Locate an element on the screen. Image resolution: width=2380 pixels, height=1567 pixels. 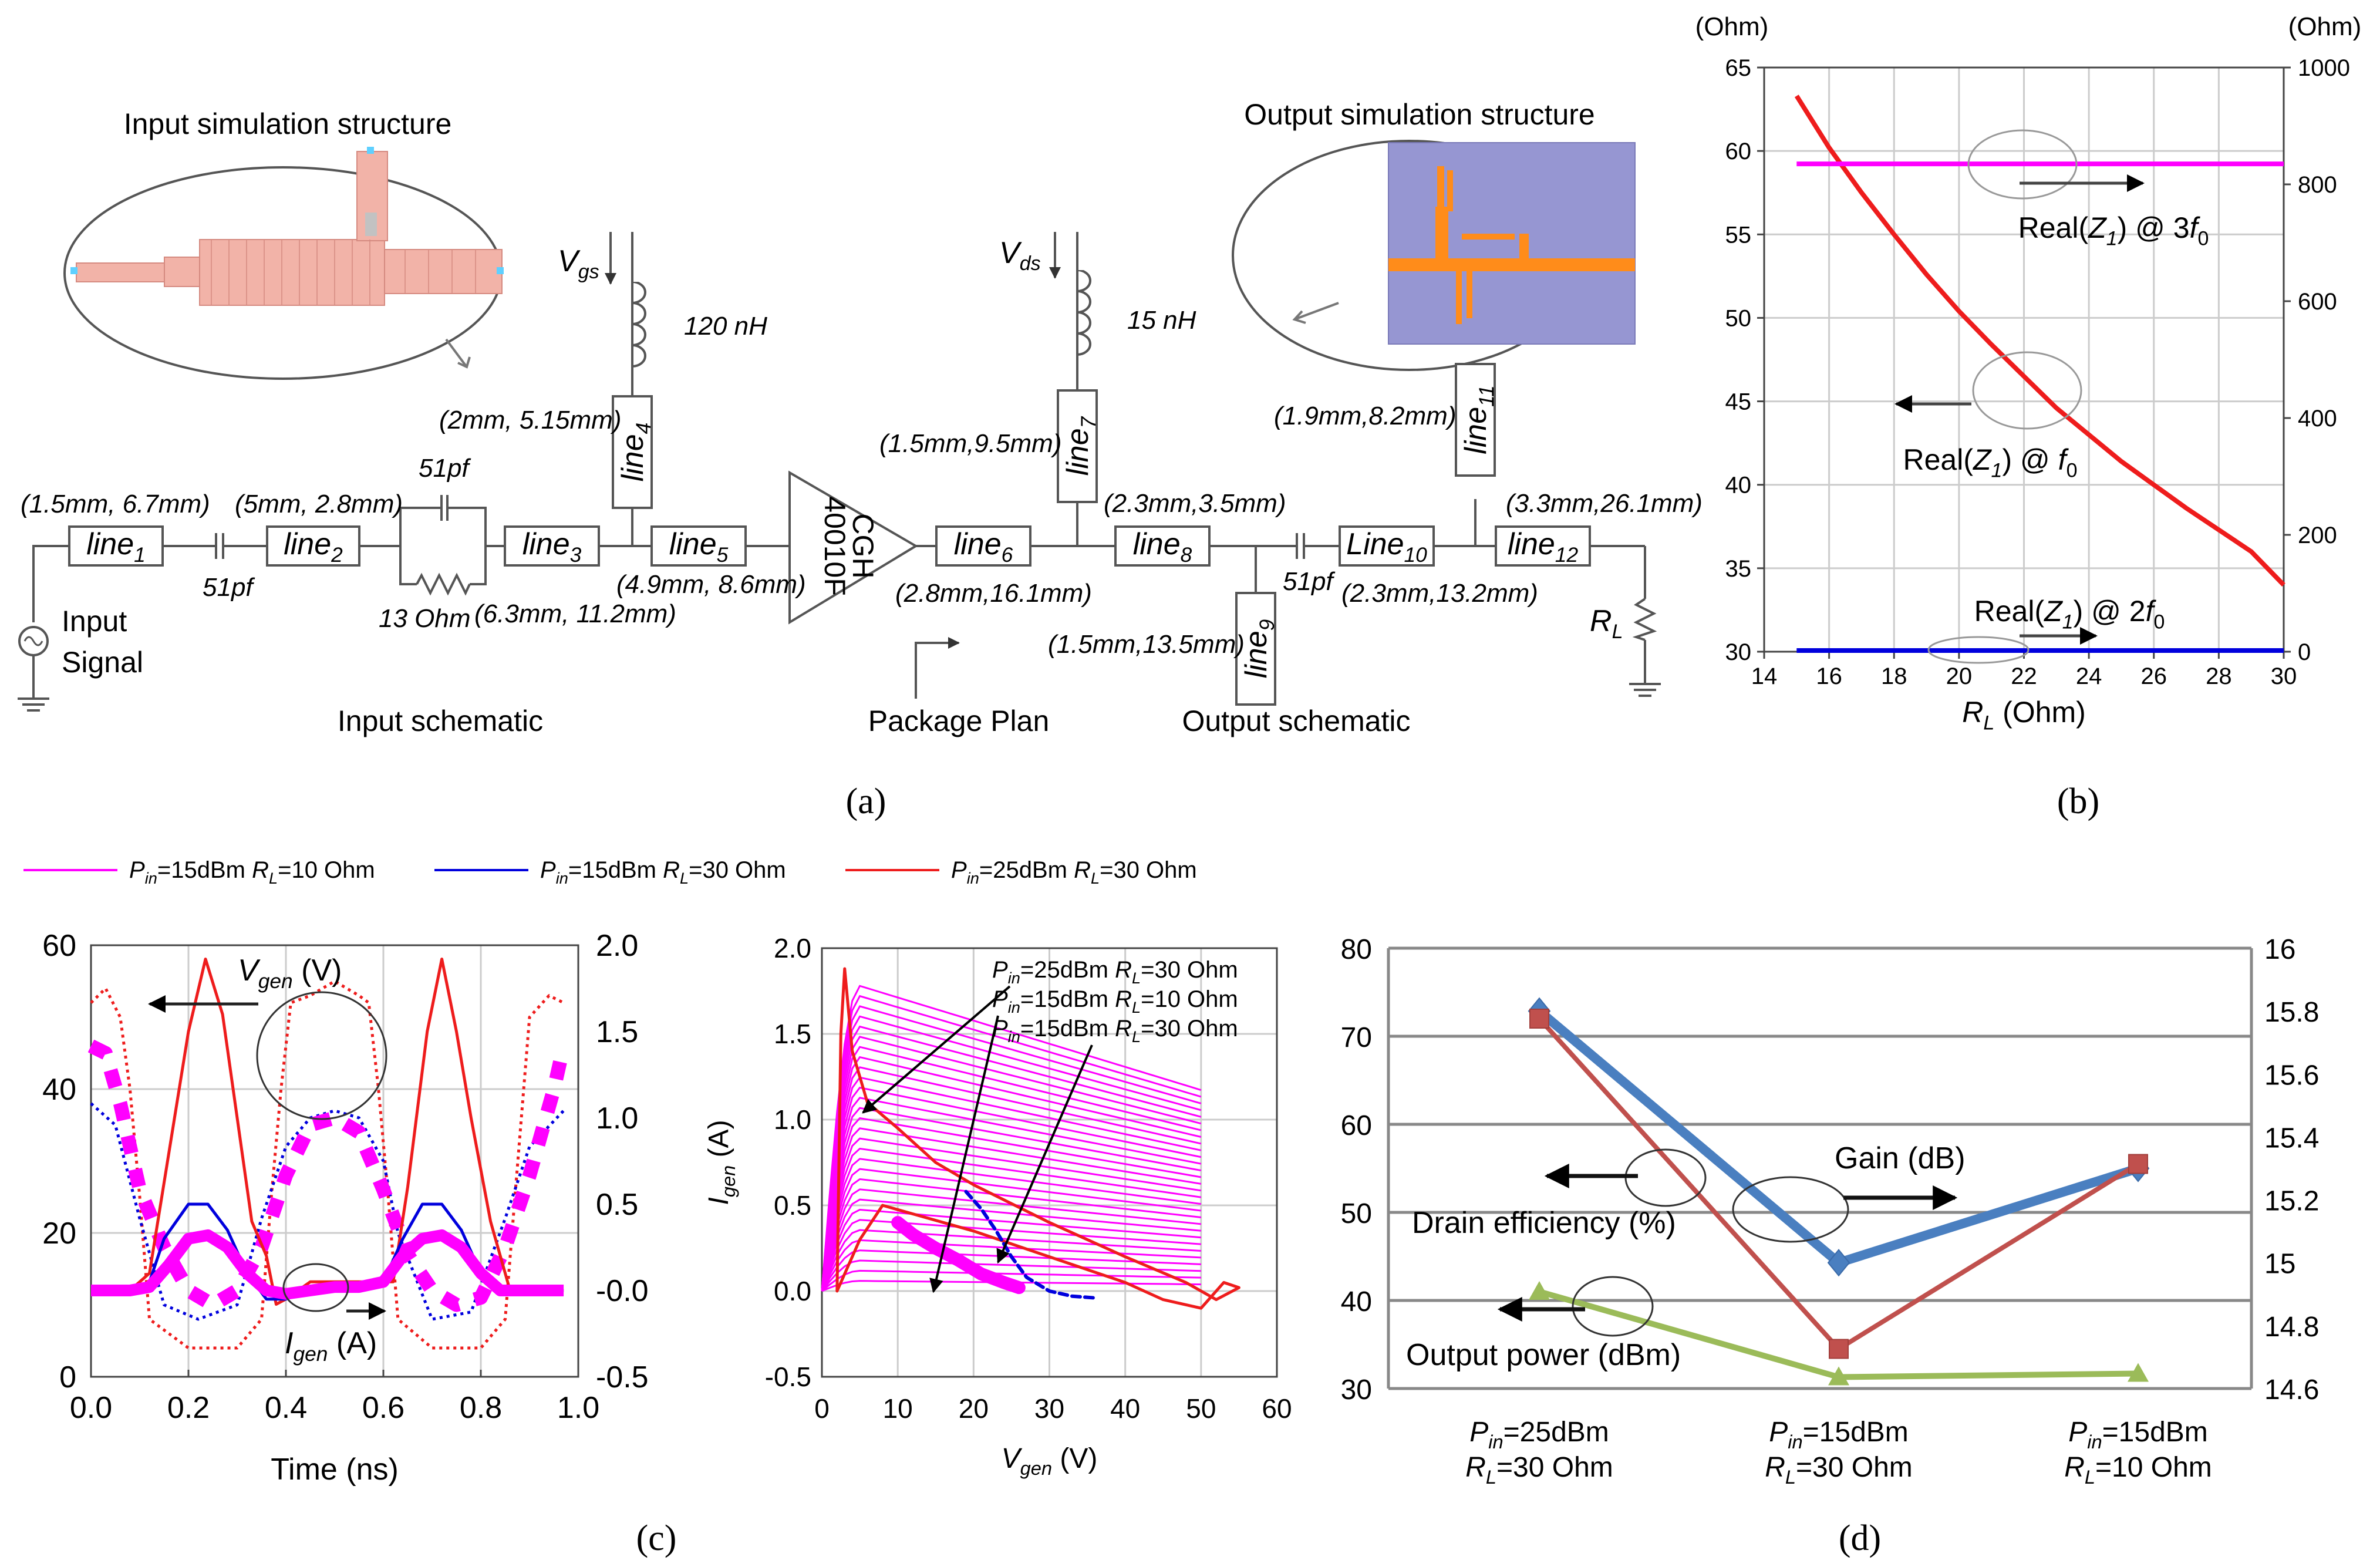
annot-vgen: Vgen (V) is located at coordinates (290, 973).